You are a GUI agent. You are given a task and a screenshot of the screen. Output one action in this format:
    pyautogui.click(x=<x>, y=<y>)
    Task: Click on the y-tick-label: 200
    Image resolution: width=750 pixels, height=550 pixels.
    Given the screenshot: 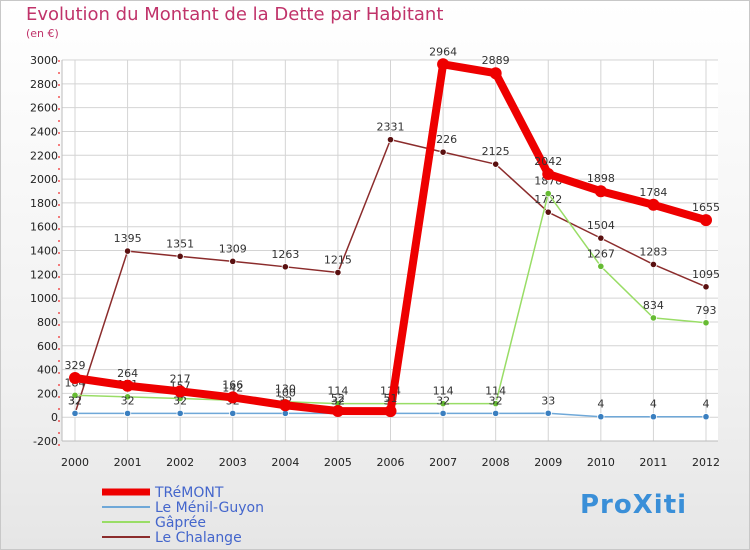 What is the action you would take?
    pyautogui.click(x=47, y=393)
    